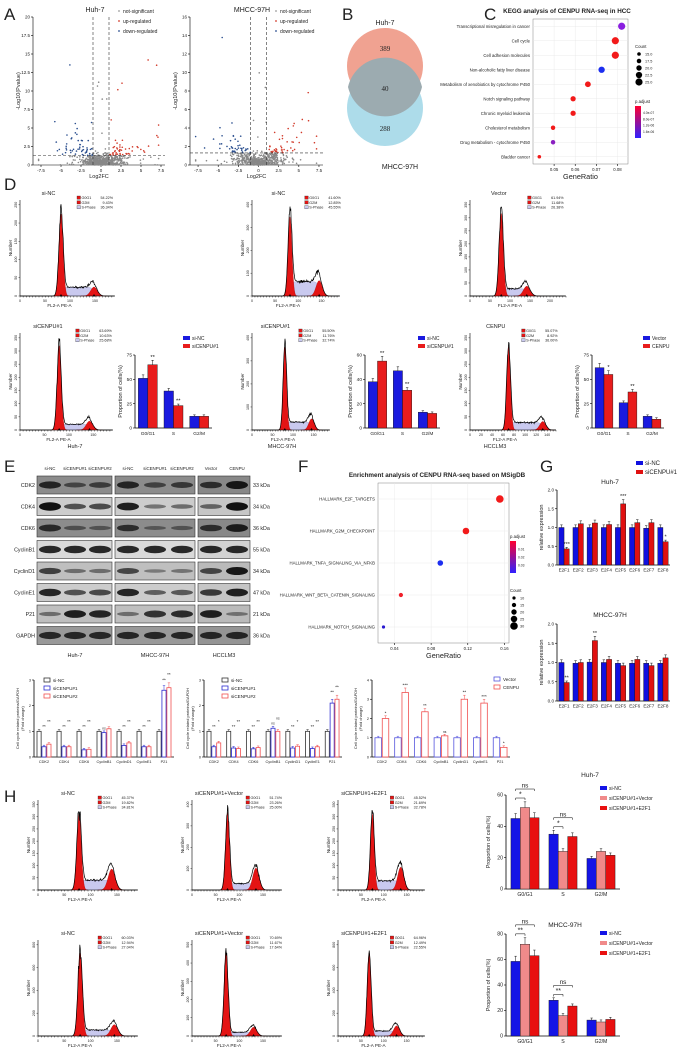  What do you see at coordinates (182, 844) in the screenshot?
I see `y-axis-label: Number` at bounding box center [182, 844].